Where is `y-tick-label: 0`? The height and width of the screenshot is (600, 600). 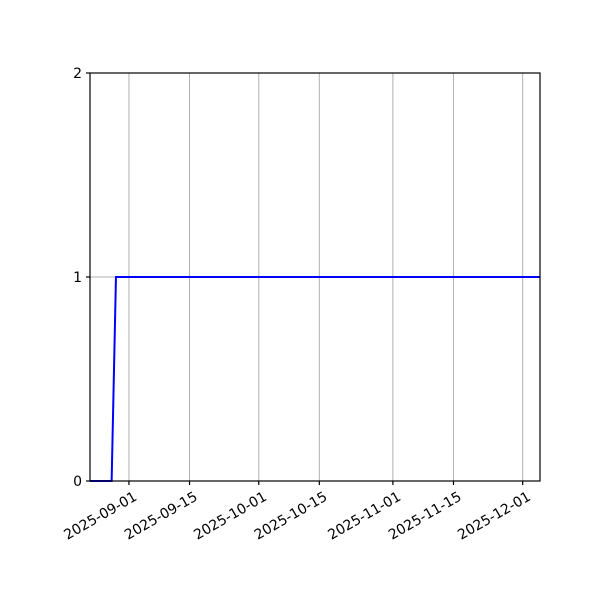 y-tick-label: 0 is located at coordinates (77, 482).